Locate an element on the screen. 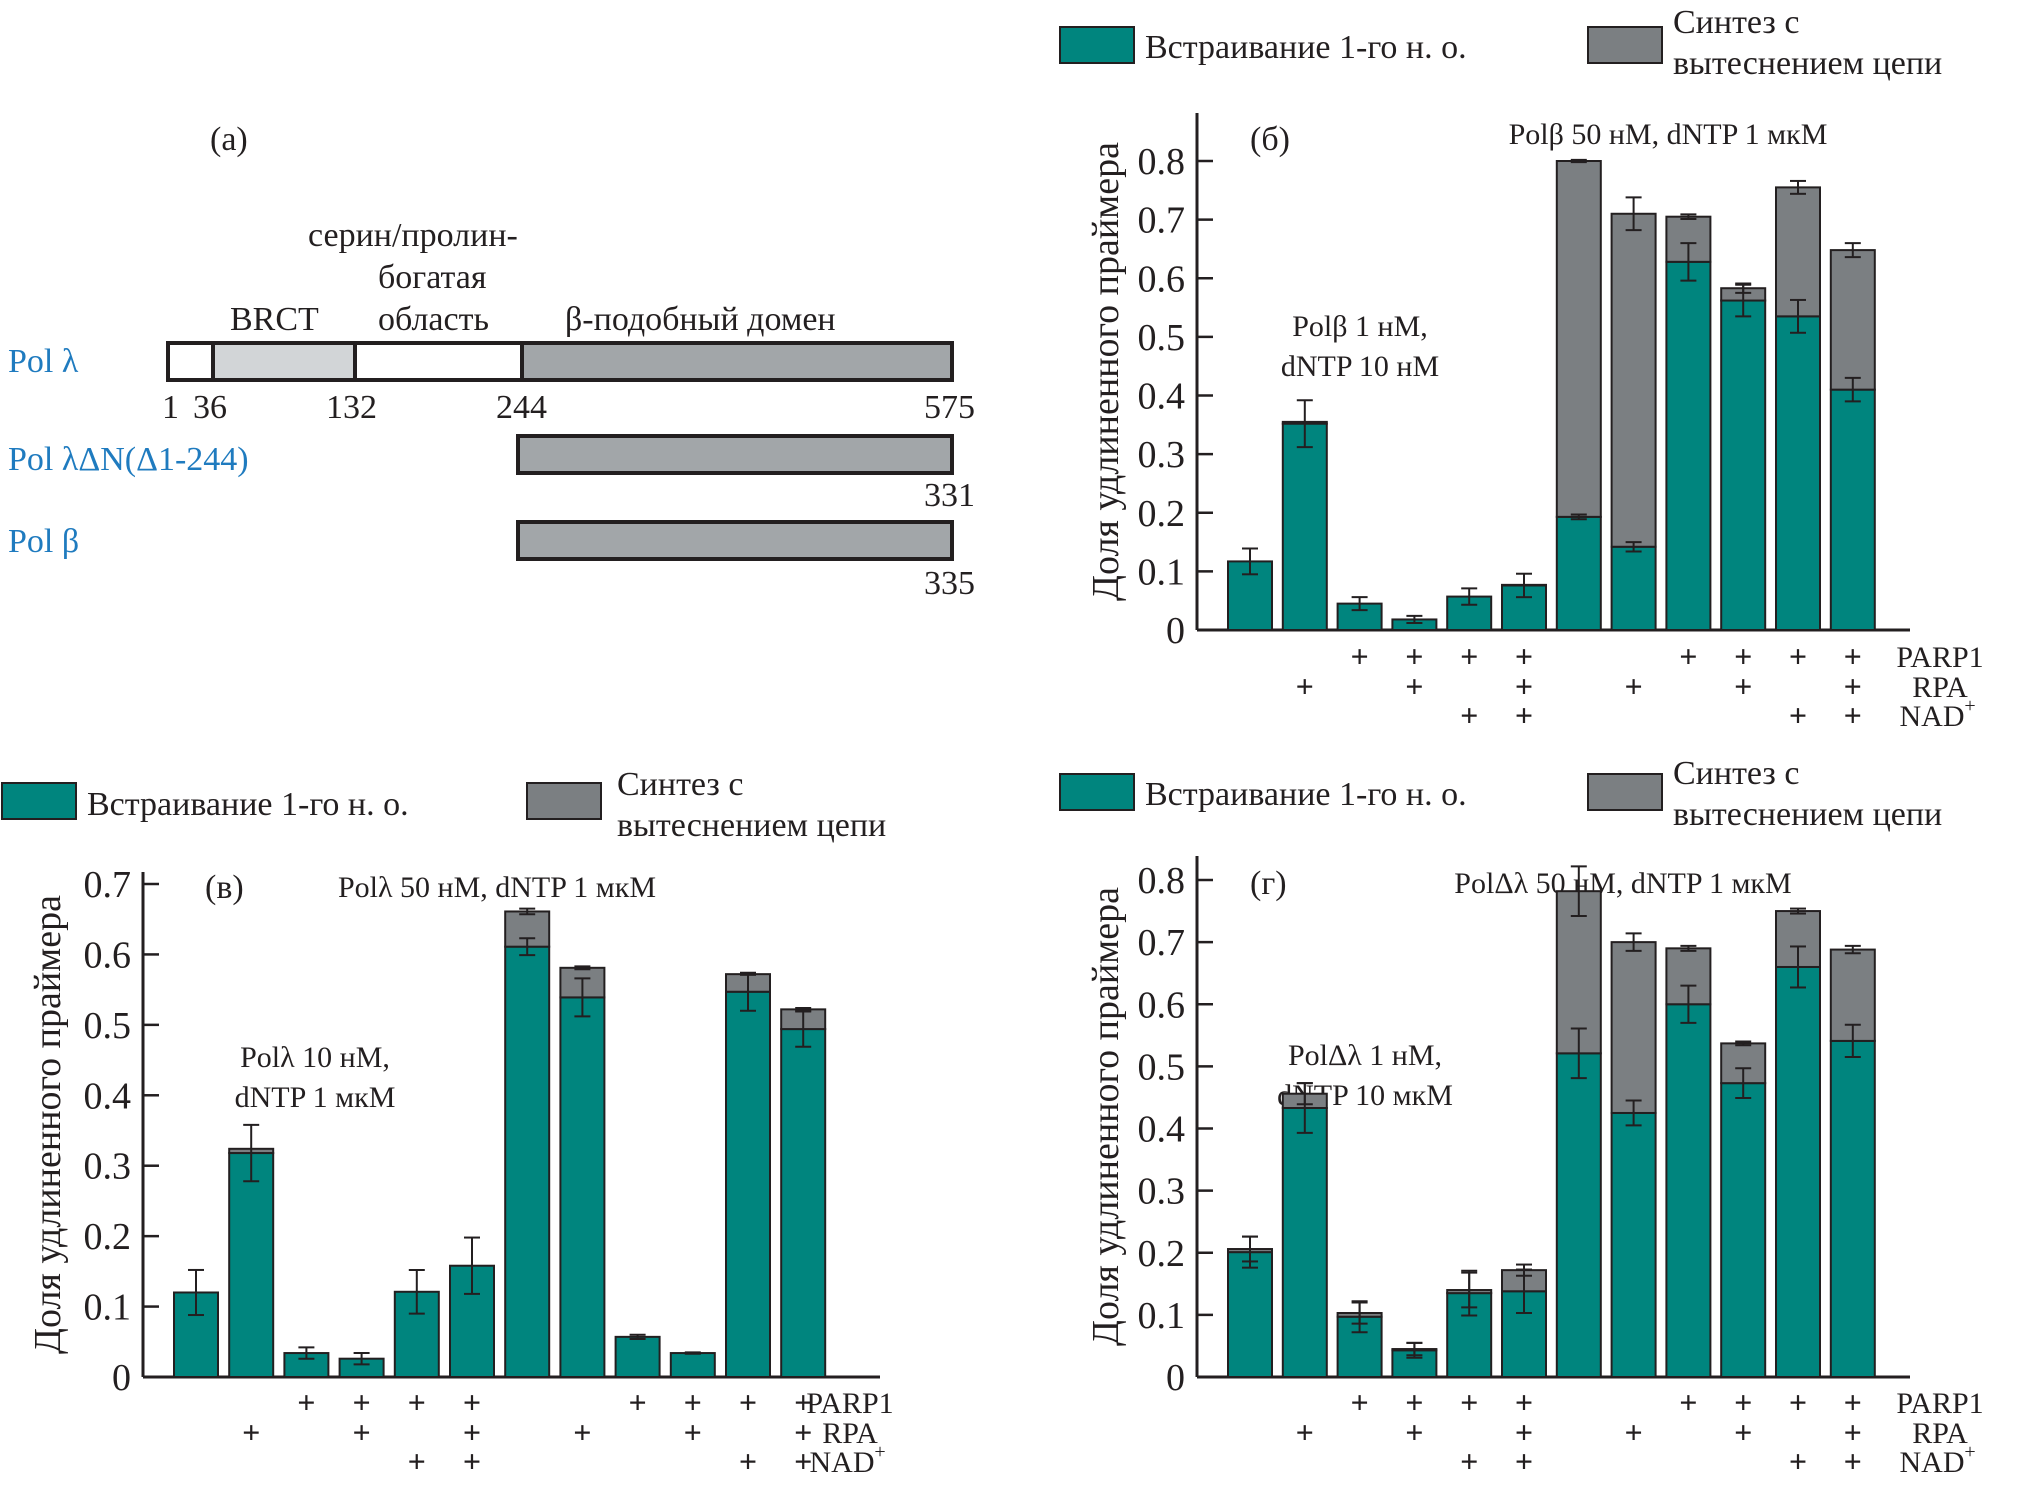 Image resolution: width=2018 pixels, height=1493 pixels. segment-beta-like is located at coordinates (737, 361).